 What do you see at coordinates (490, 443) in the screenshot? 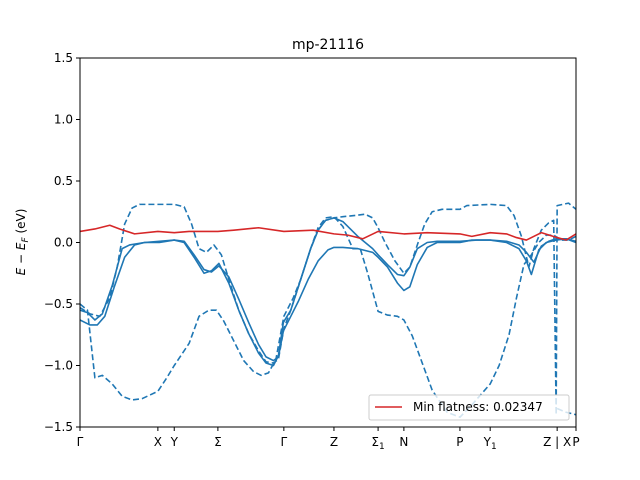
I see `x-tick-label: Y1` at bounding box center [490, 443].